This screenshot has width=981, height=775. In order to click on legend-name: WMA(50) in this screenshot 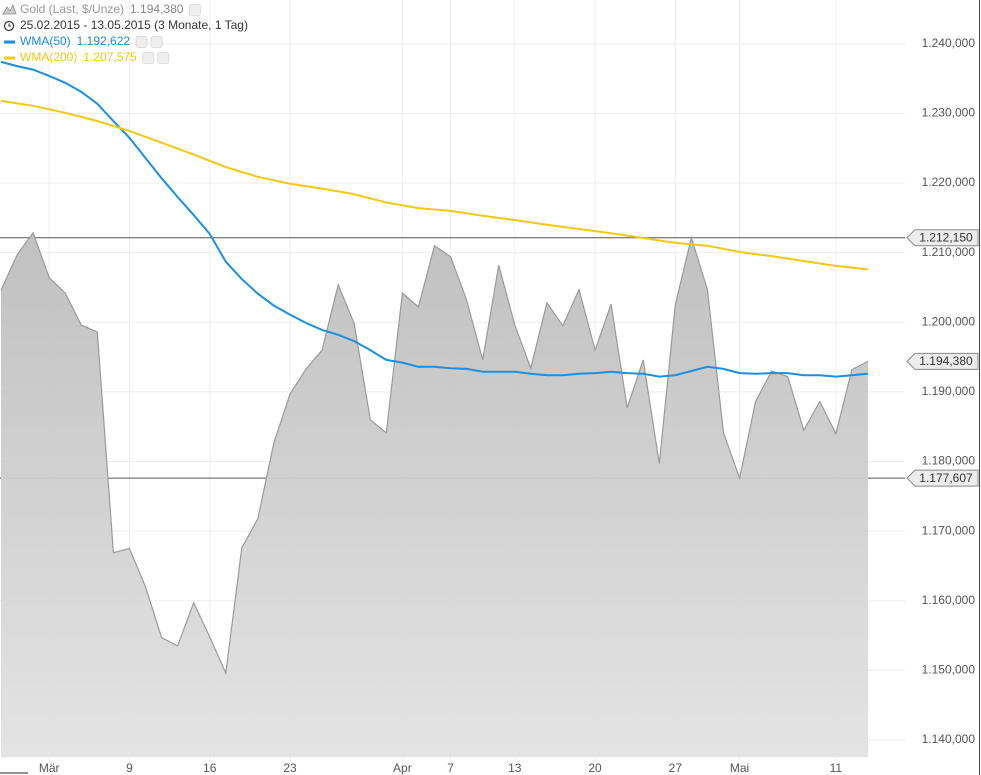, I will do `click(45, 41)`.